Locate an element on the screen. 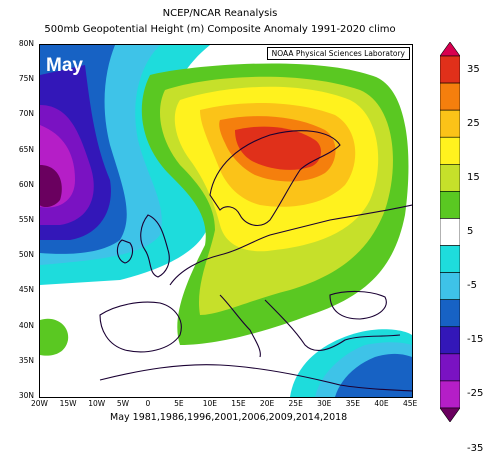 The width and height of the screenshot is (500, 454). lon-label: 10E is located at coordinates (209, 403).